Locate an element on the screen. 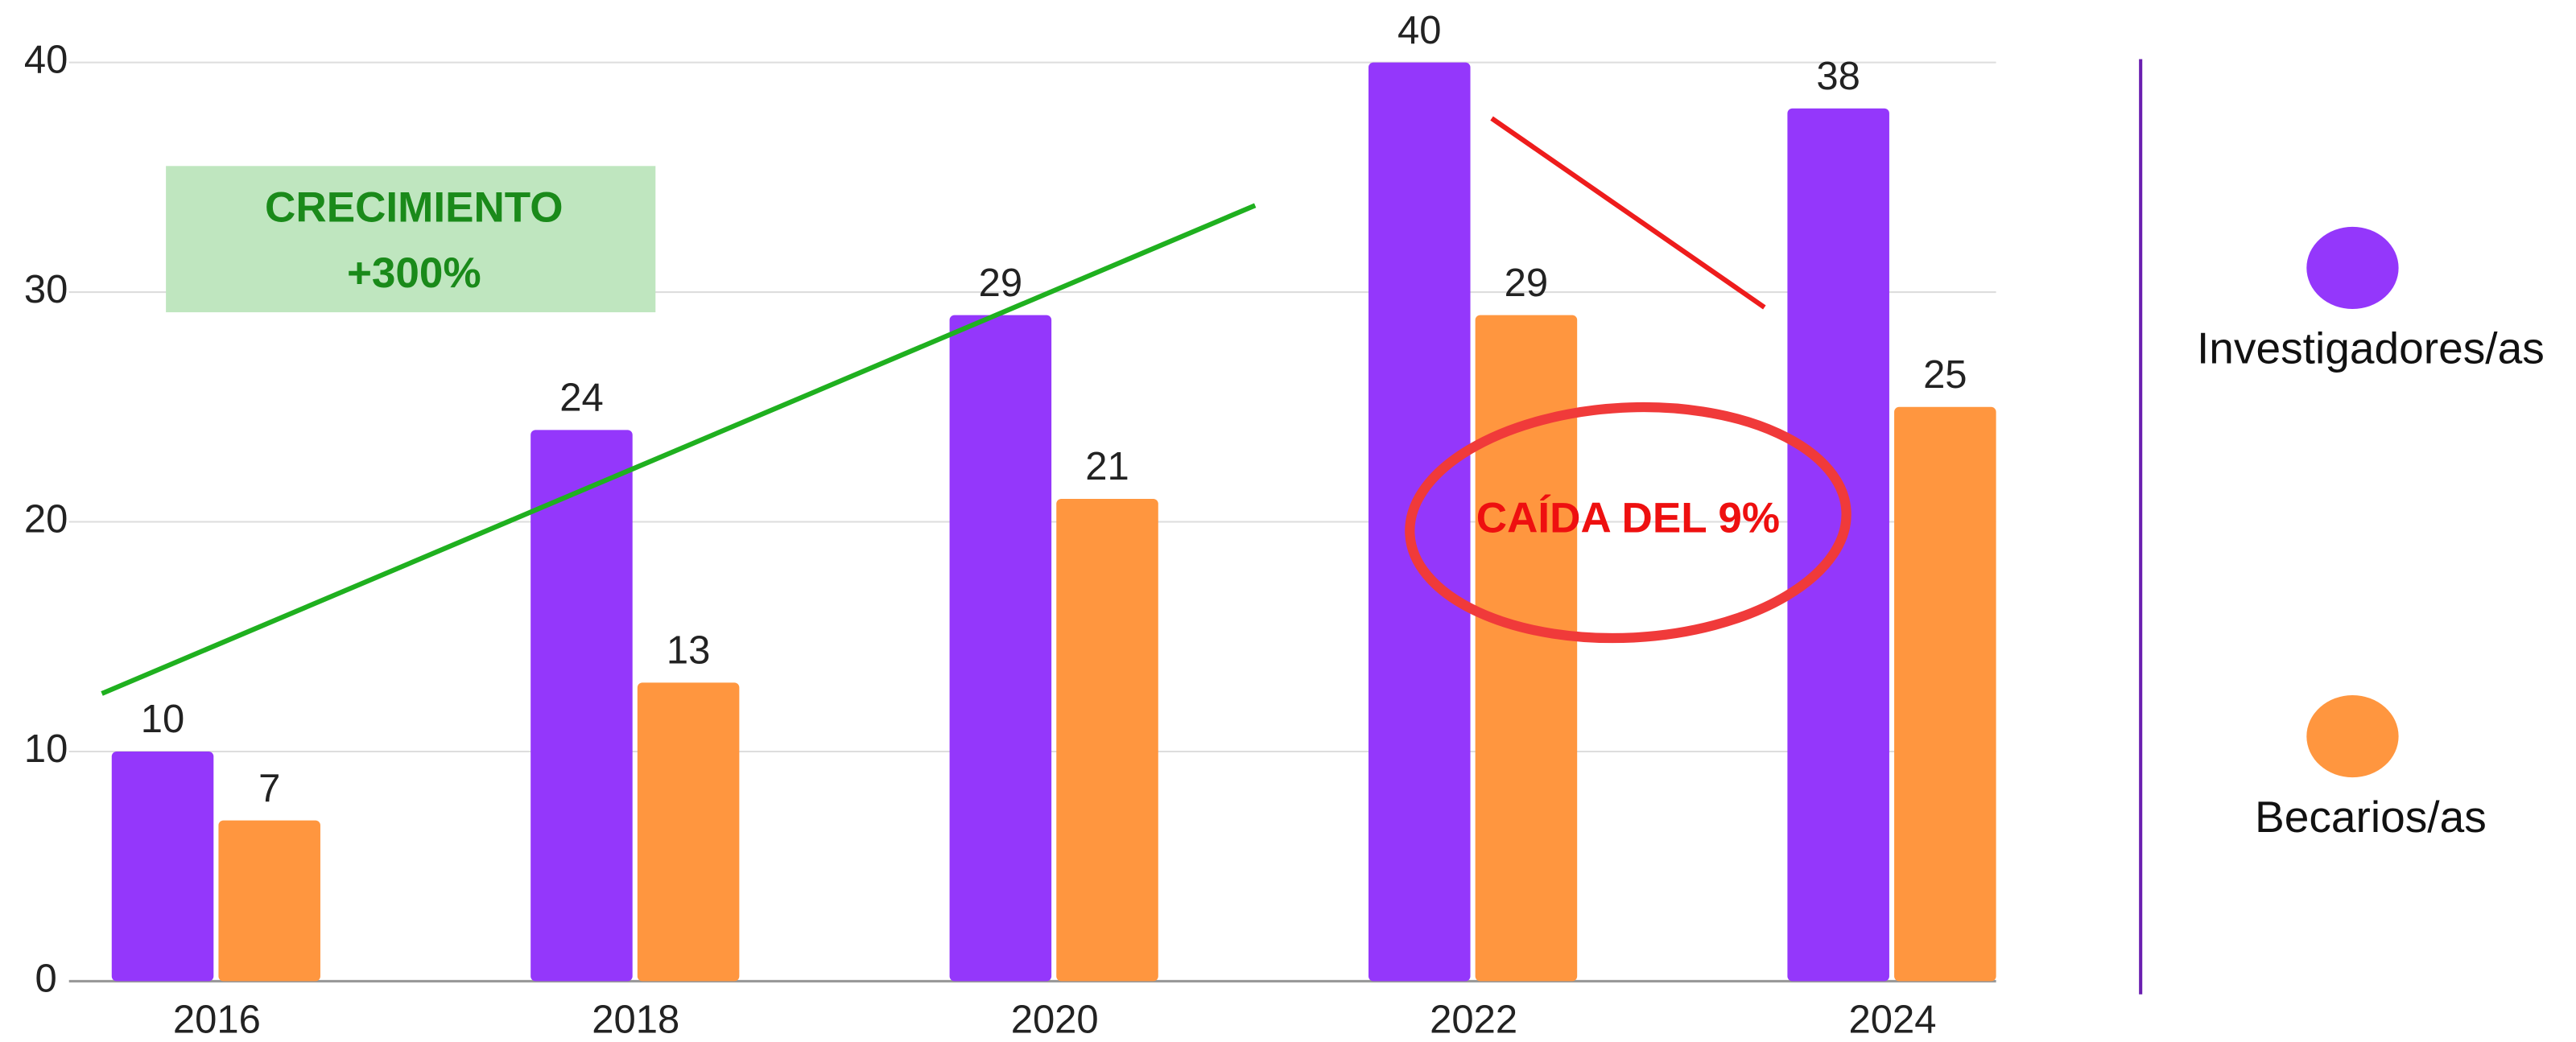 The width and height of the screenshot is (2576, 1042). value-label: 25 is located at coordinates (1945, 375).